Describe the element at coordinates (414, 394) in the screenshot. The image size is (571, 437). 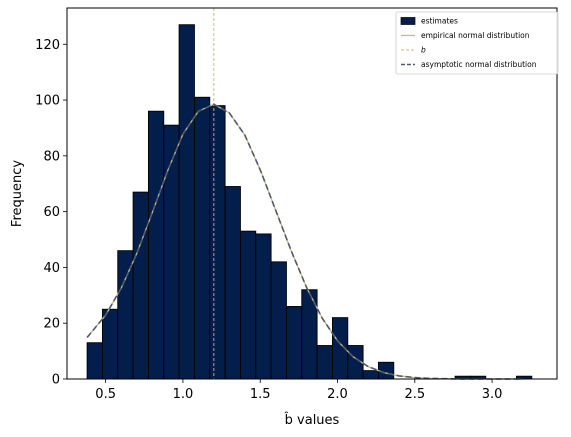
I see `x-tick-label: 2.5` at that location.